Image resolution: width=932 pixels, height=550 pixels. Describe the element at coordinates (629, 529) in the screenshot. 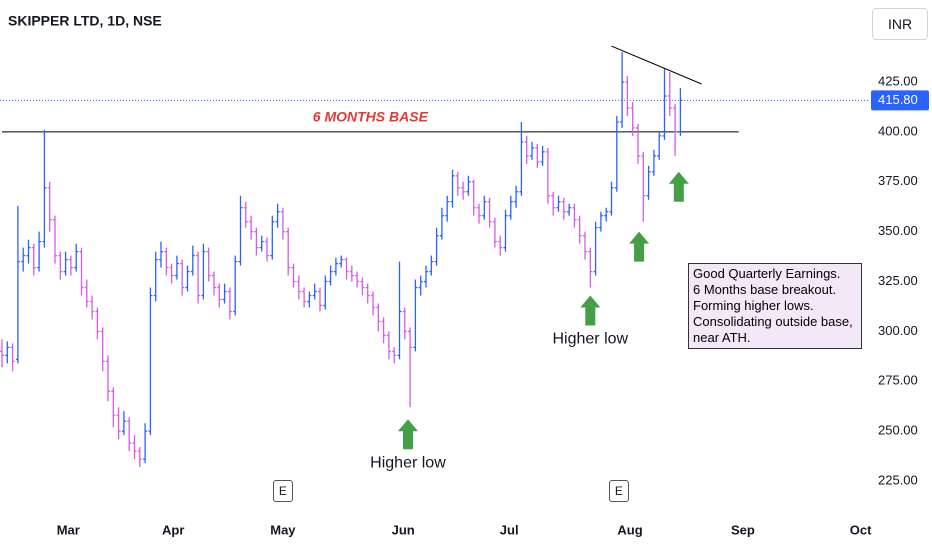

I see `x-tick-label: Aug` at that location.